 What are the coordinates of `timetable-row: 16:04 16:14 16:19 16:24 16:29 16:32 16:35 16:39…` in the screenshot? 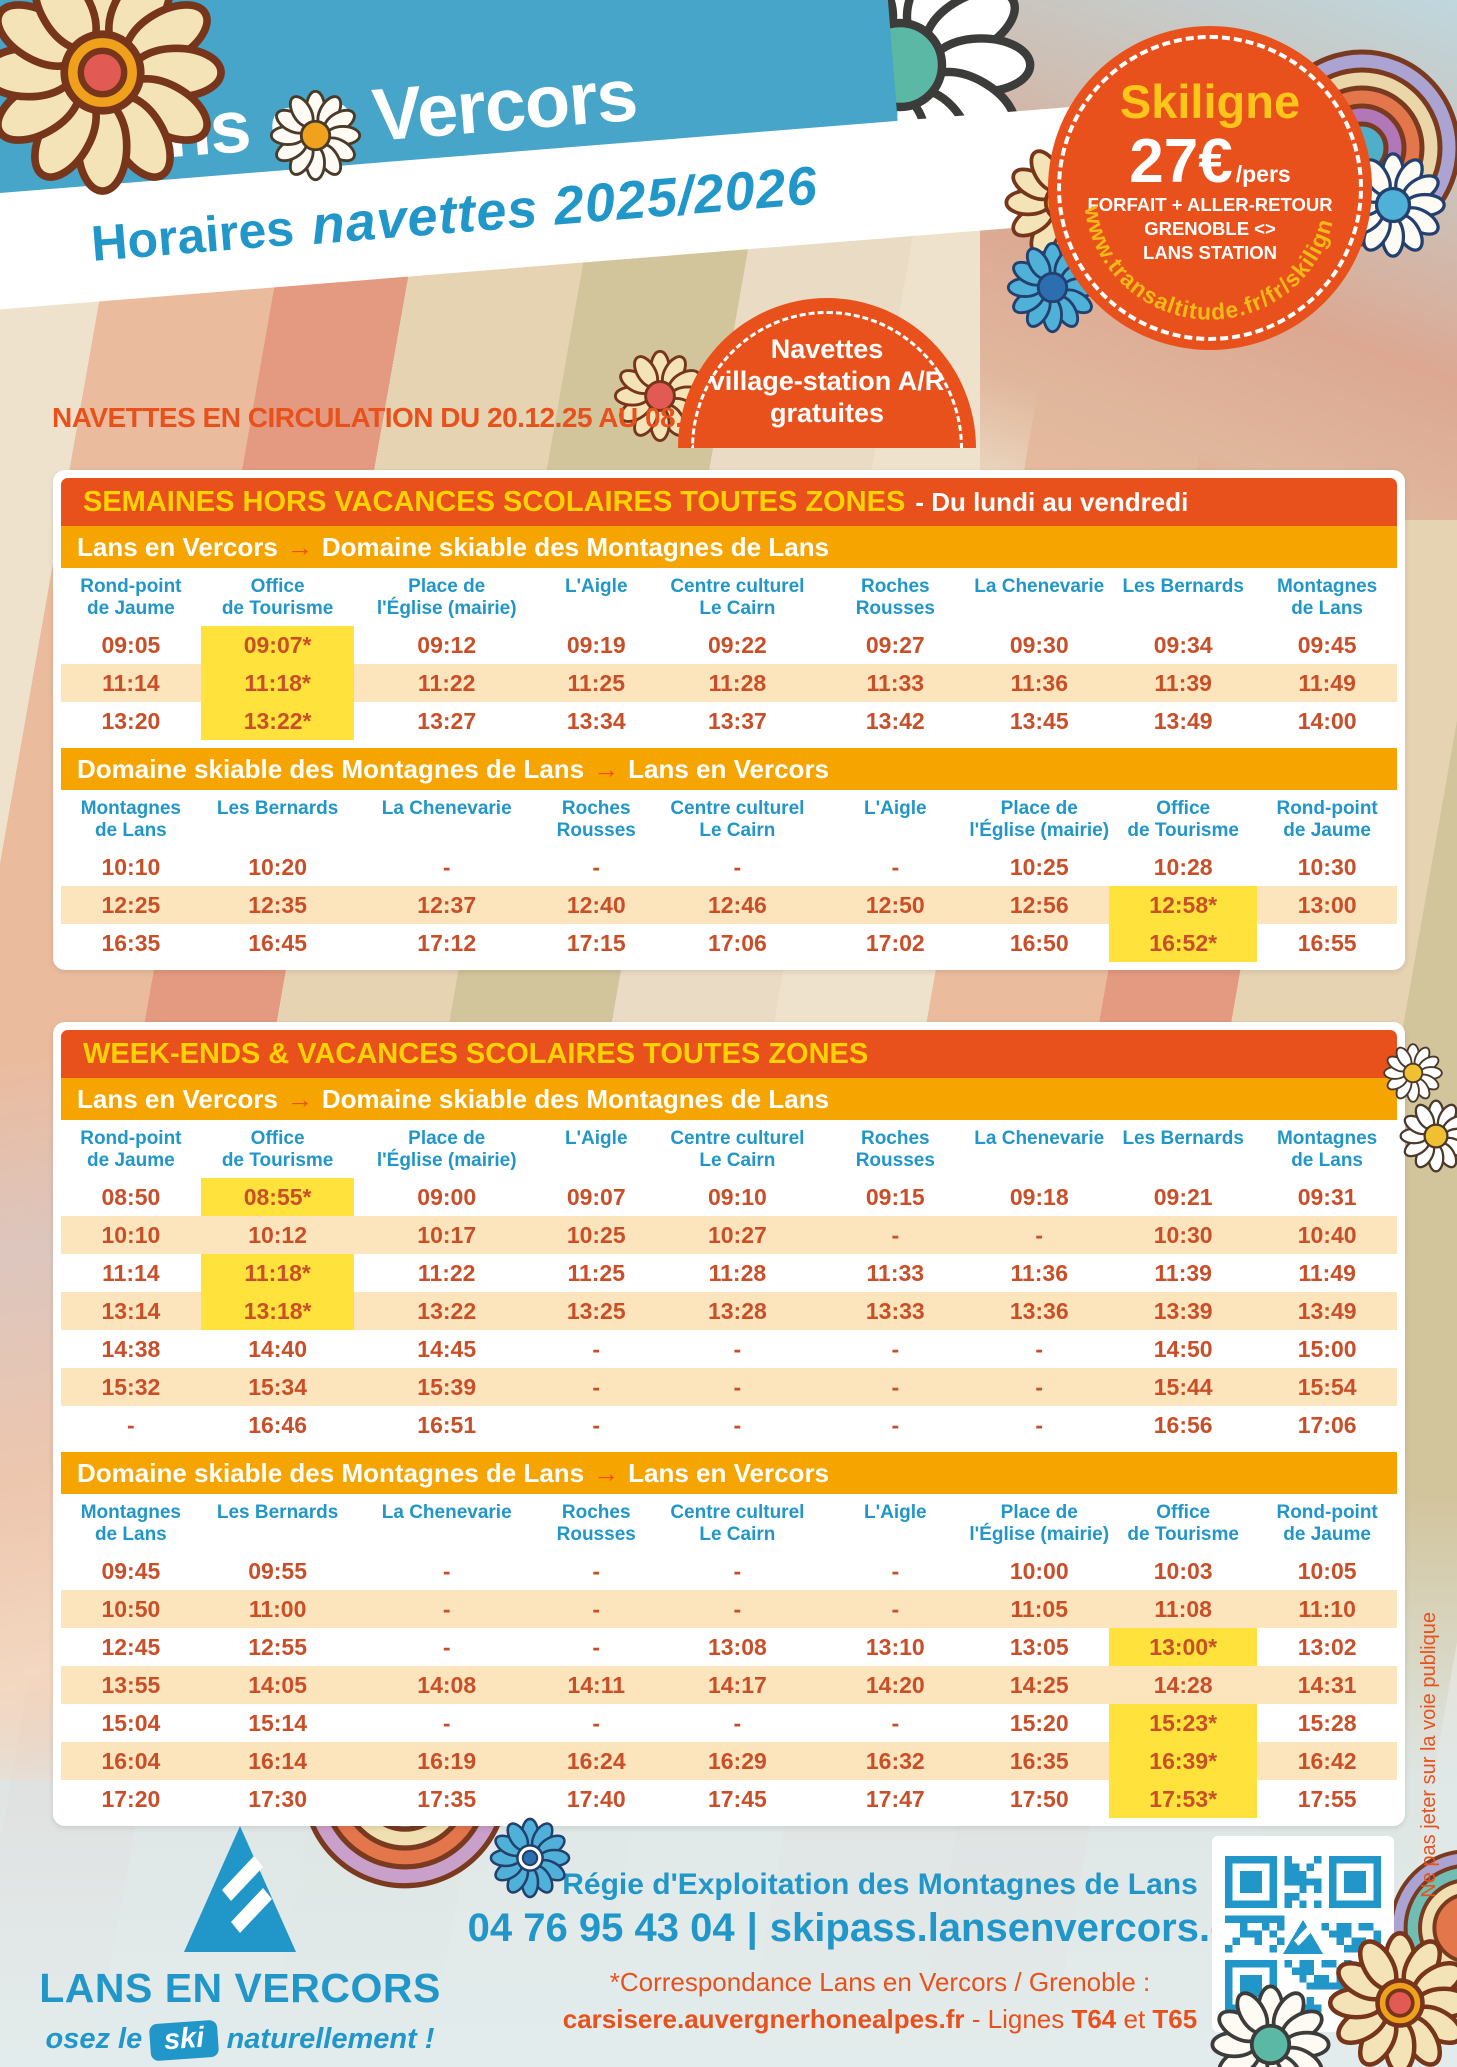 It's located at (729, 1761).